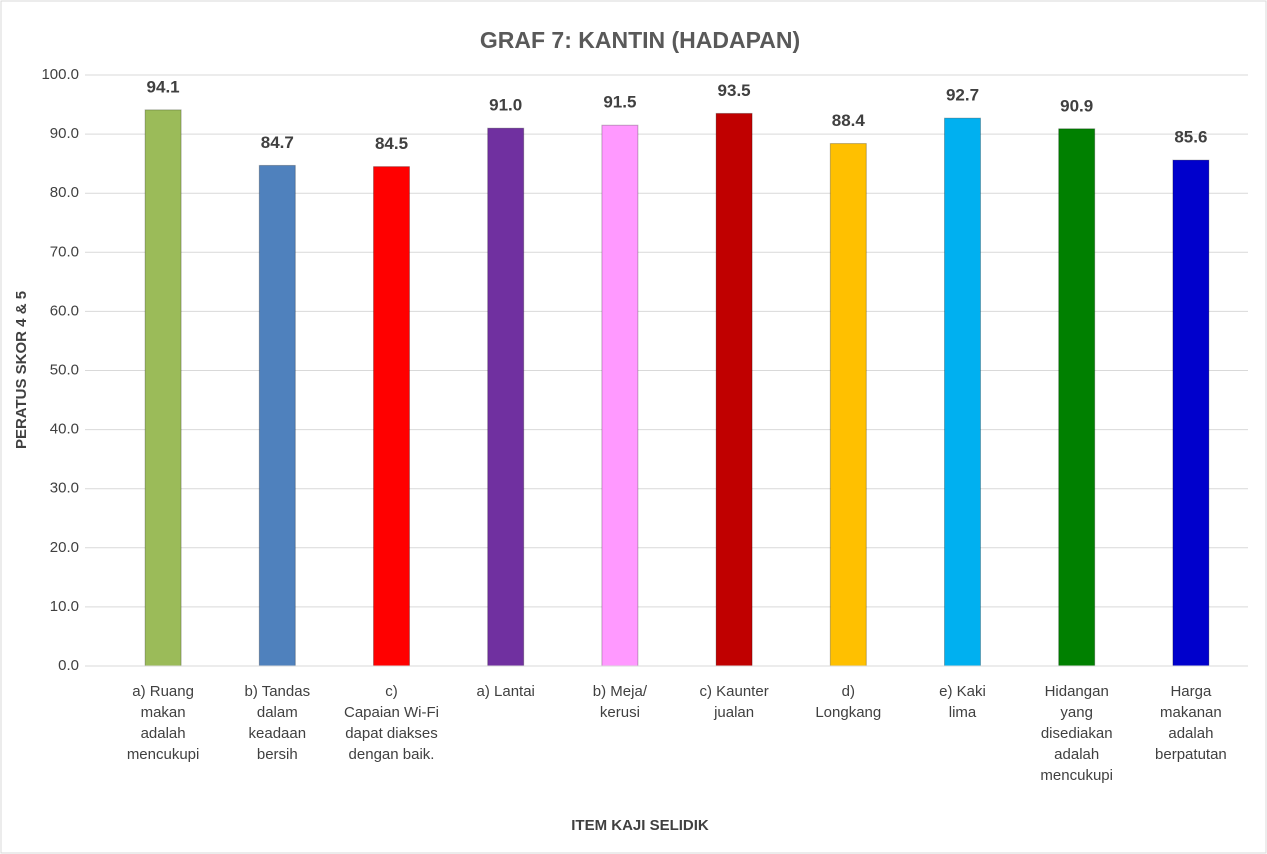 This screenshot has height=854, width=1267. What do you see at coordinates (640, 40) in the screenshot?
I see `chart-title: GRAF 7: KANTIN (HADAPAN)` at bounding box center [640, 40].